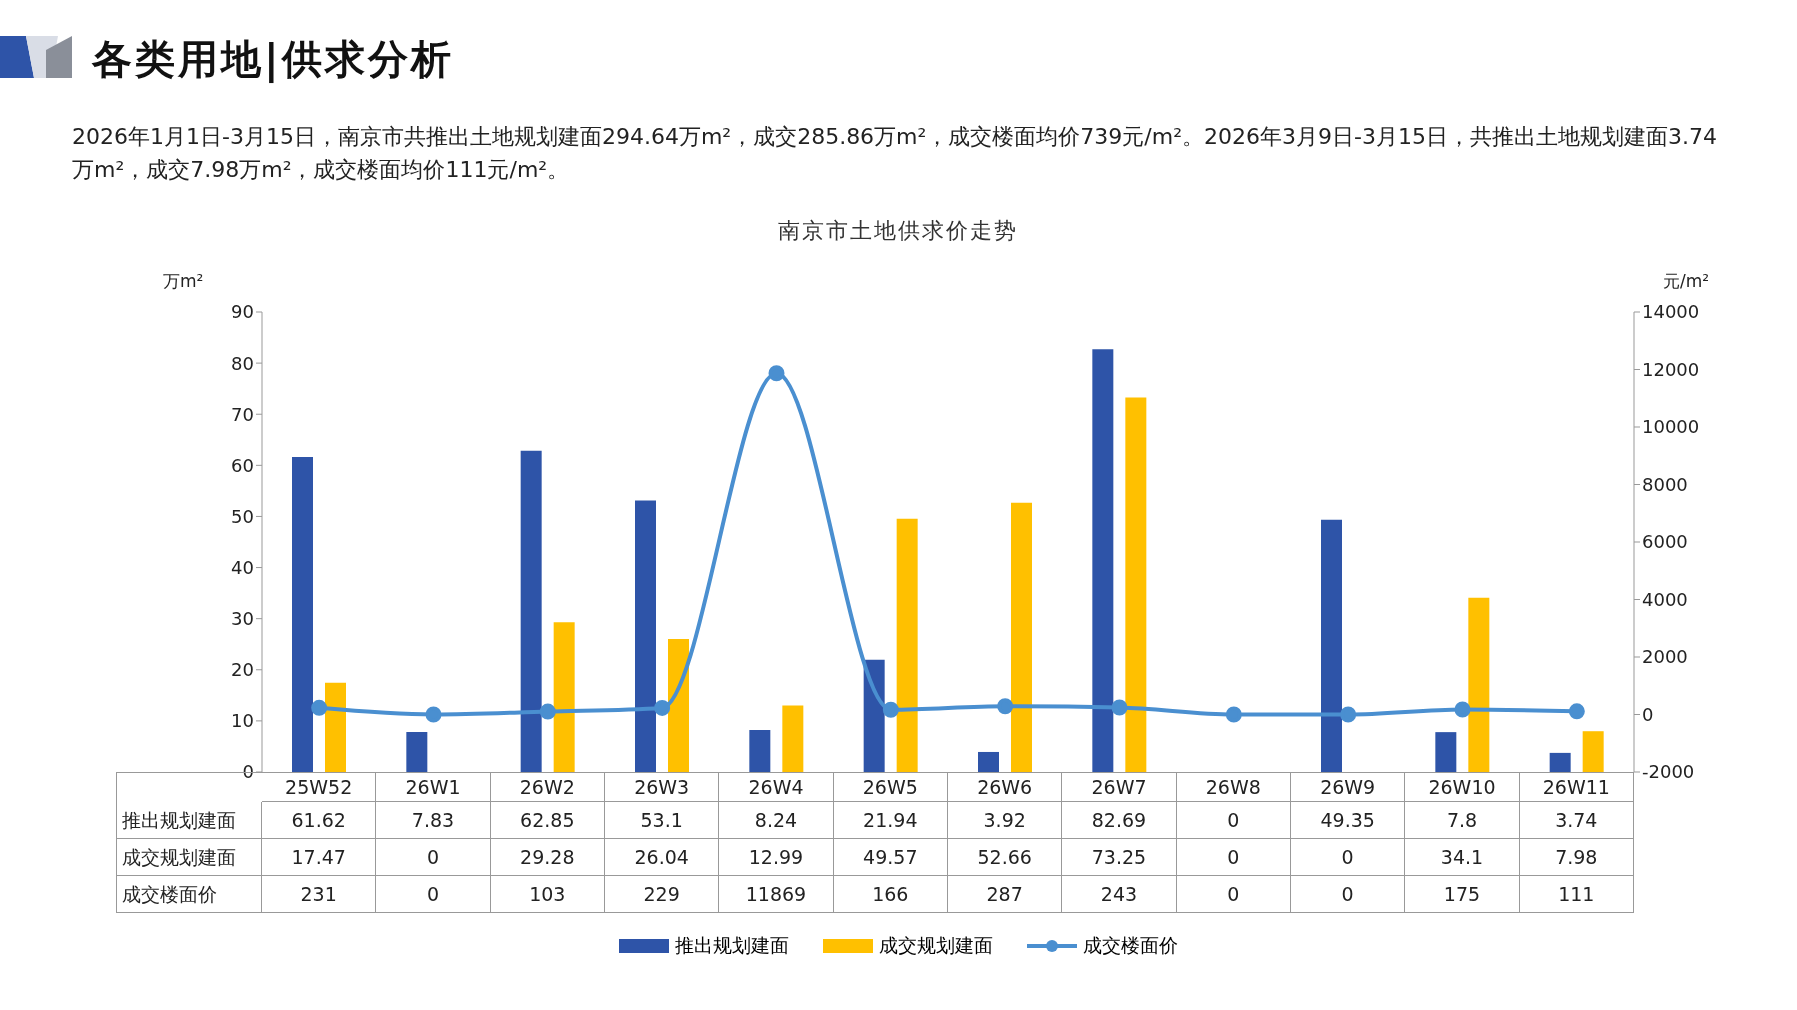 The image size is (1797, 1010). Describe the element at coordinates (1668, 772) in the screenshot. I see `y2-tick-label: -2000` at that location.